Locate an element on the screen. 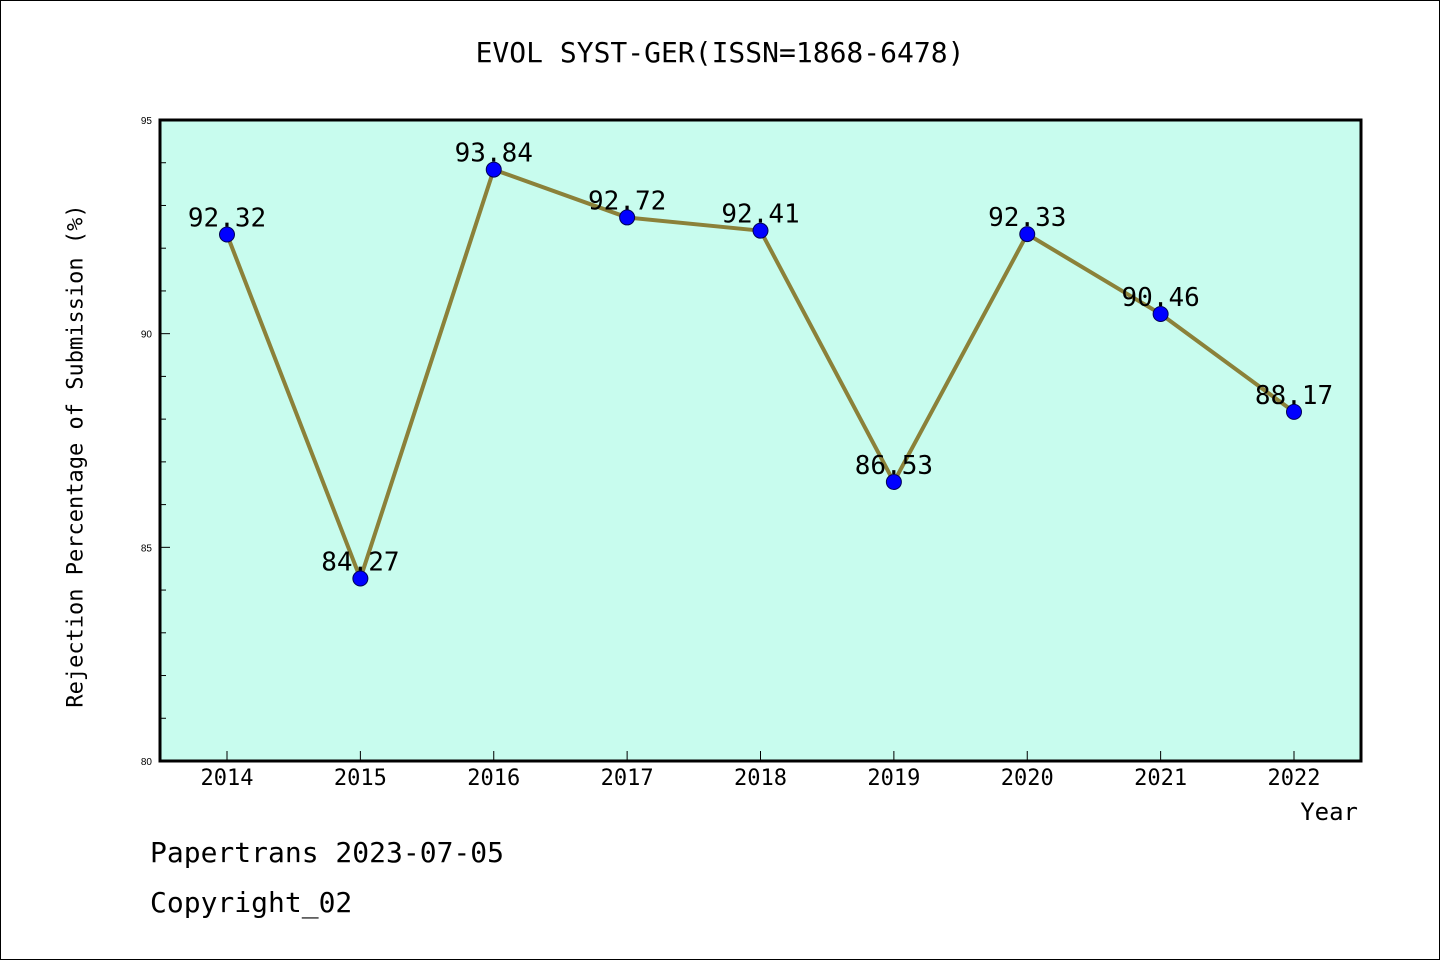 The height and width of the screenshot is (960, 1440). data-label: 92.32 is located at coordinates (227, 219).